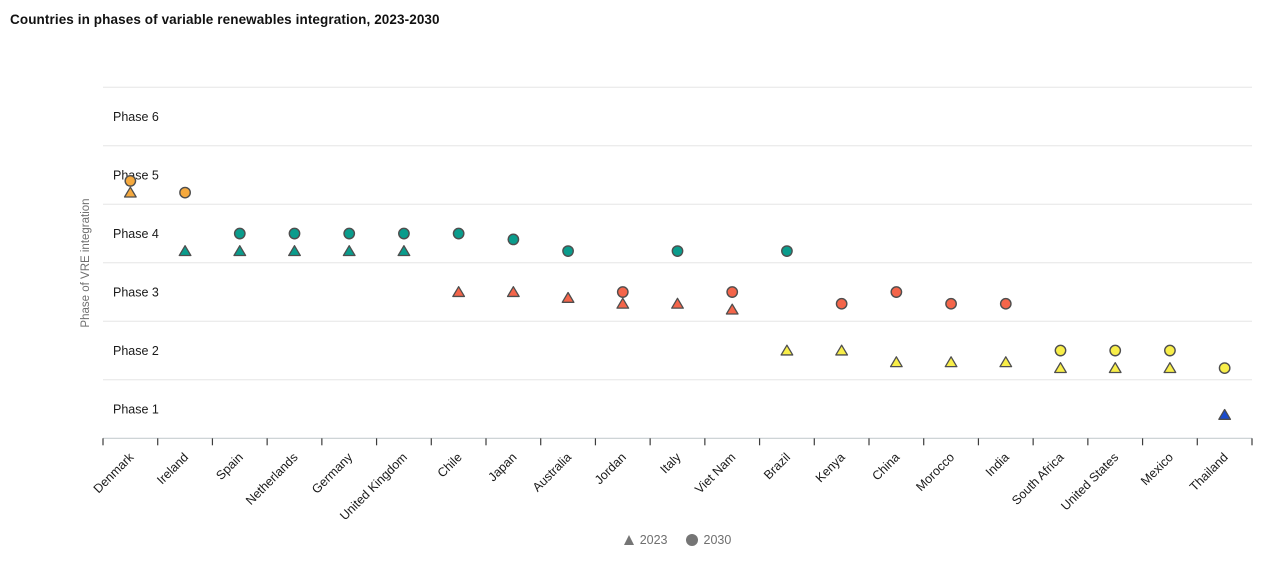 The height and width of the screenshot is (566, 1279). Describe the element at coordinates (691, 540) in the screenshot. I see `circle-2030-icon` at that location.